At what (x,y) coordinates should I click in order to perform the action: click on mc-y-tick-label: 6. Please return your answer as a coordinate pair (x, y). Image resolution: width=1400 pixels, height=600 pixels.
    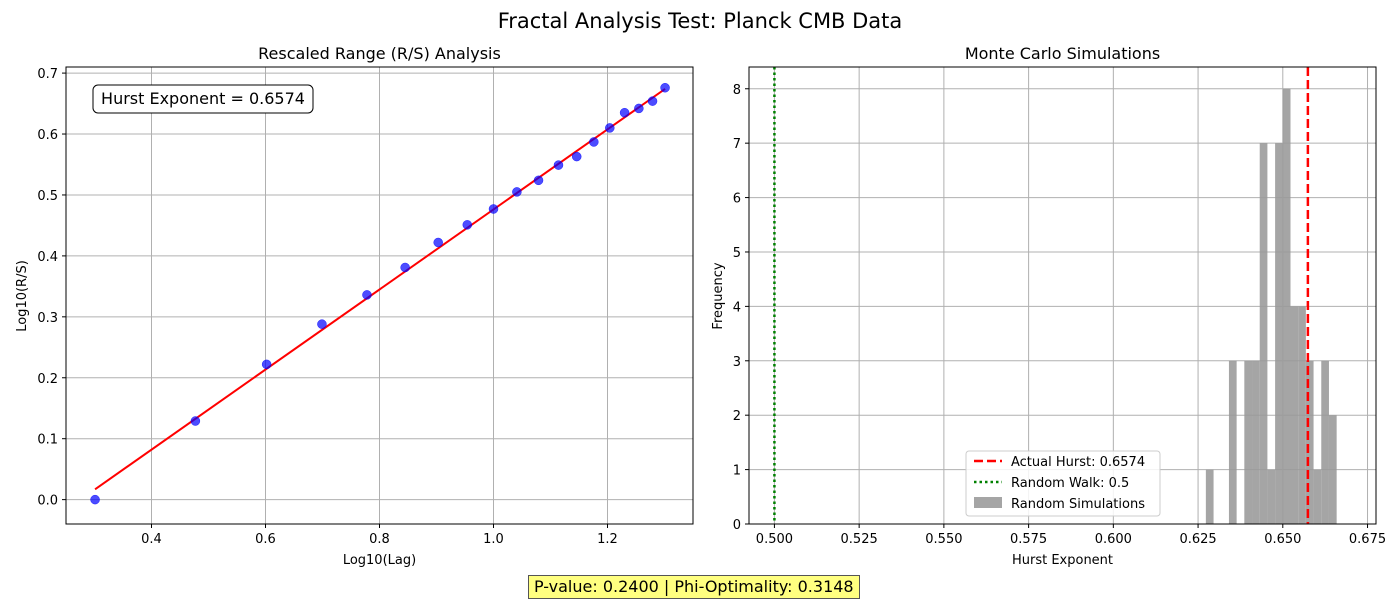
    Looking at the image, I should click on (737, 199).